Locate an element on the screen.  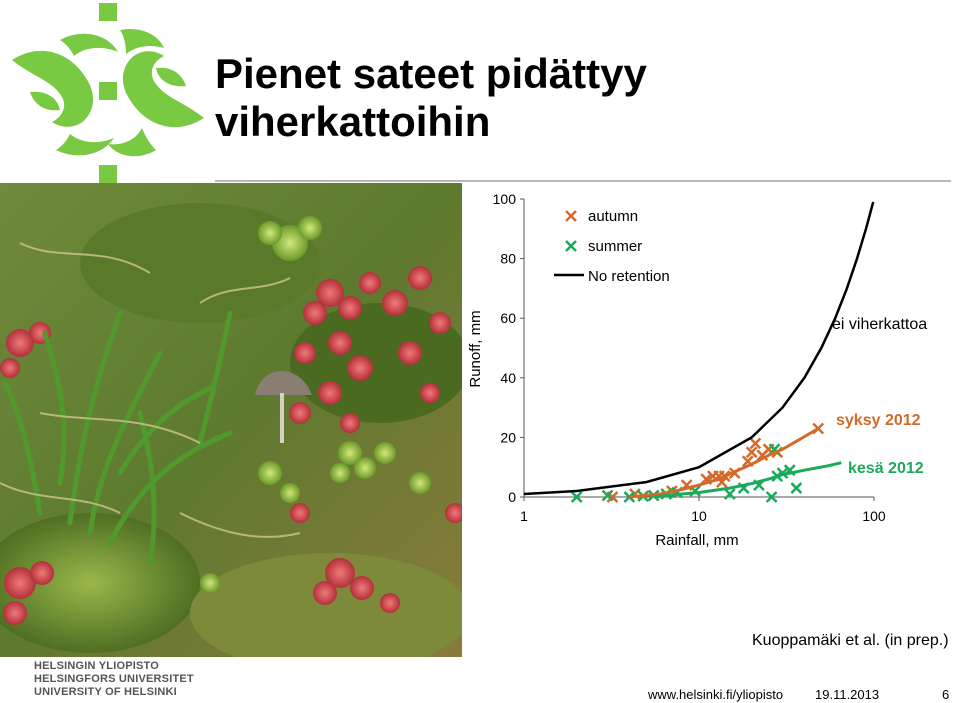
legend-marker-summer is located at coordinates (571, 246).